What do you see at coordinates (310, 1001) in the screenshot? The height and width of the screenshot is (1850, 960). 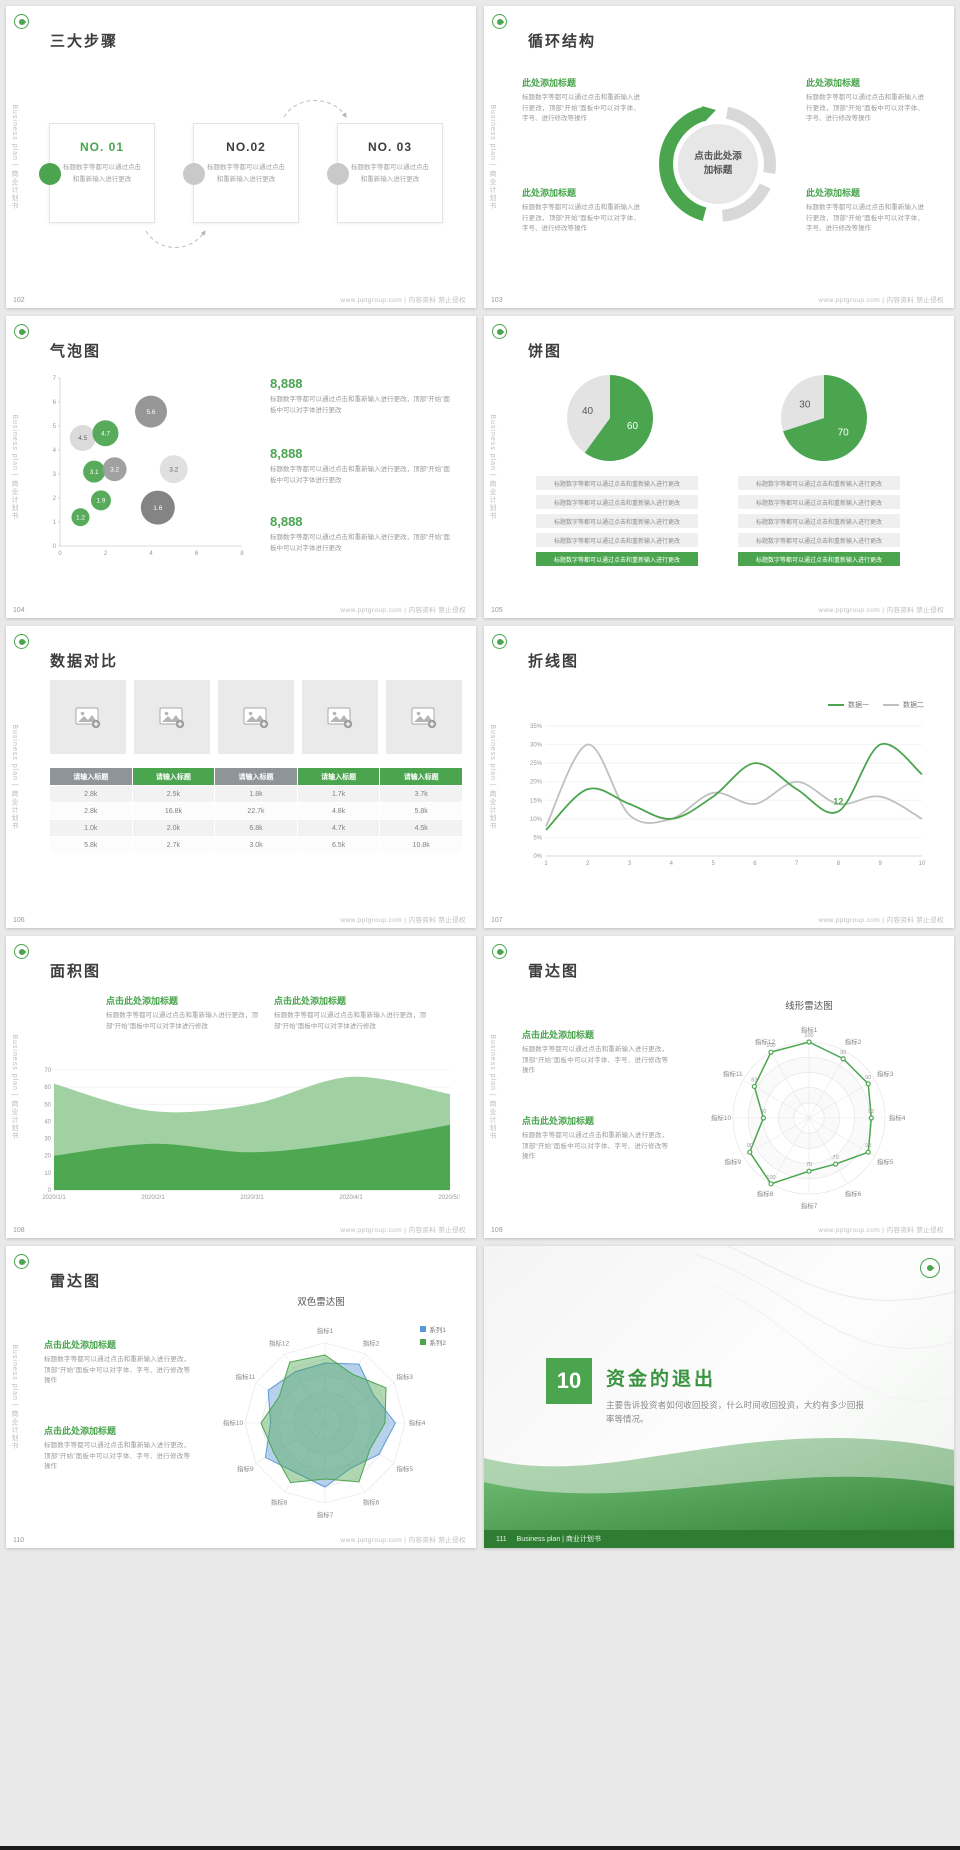 I see `block-heading: 点击此处添加标题` at bounding box center [310, 1001].